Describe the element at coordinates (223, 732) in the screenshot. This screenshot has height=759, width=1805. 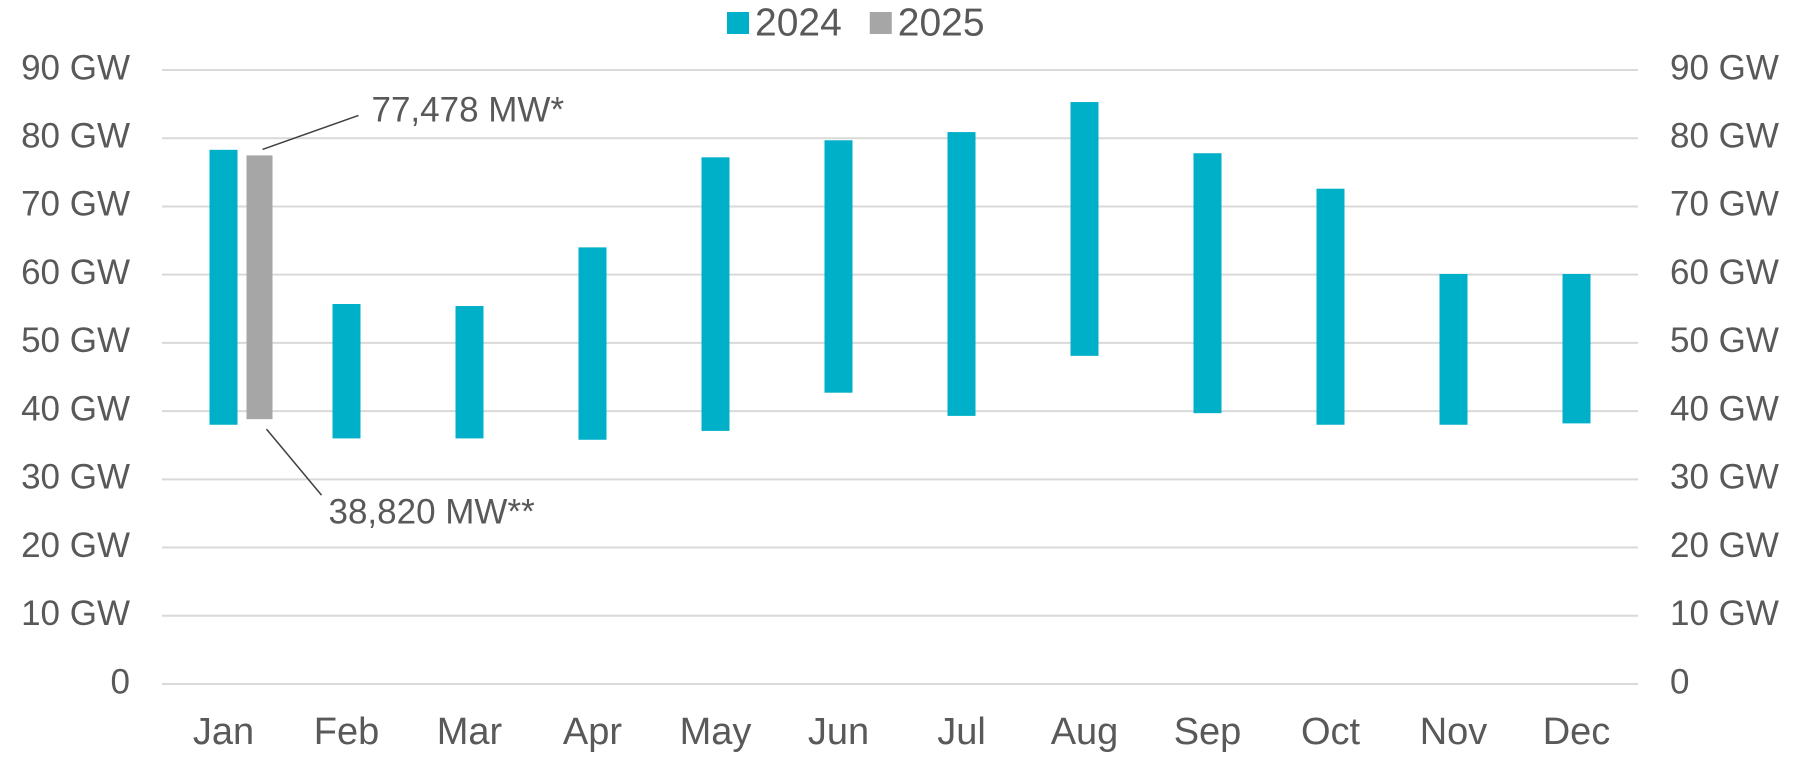
I see `x-tick-label: Jan` at that location.